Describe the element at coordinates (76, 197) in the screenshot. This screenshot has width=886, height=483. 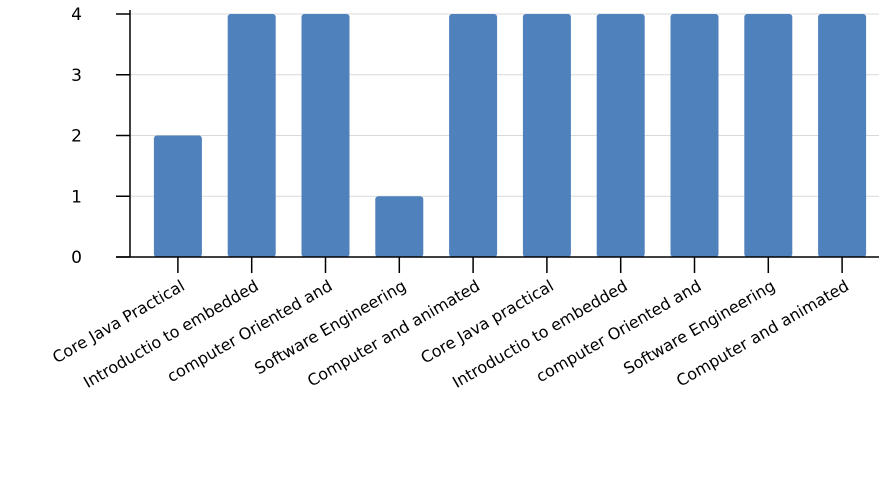
I see `y-tick-label-1: 1` at that location.